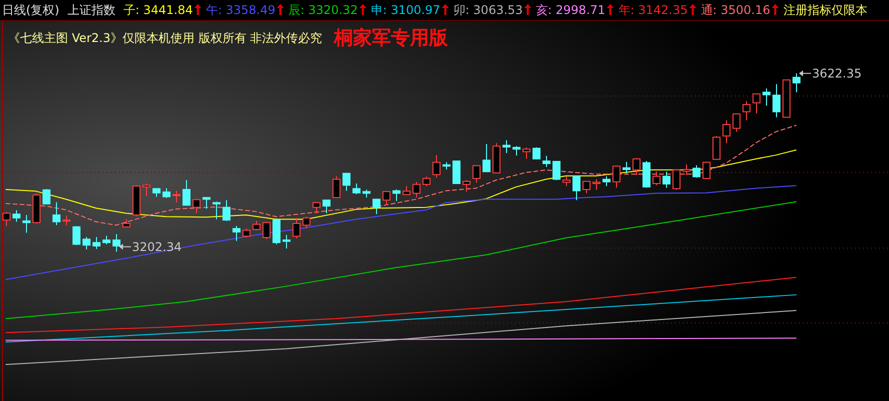 This screenshot has width=889, height=401. Describe the element at coordinates (391, 38) in the screenshot. I see `annotation: 桐家军专用版` at that location.